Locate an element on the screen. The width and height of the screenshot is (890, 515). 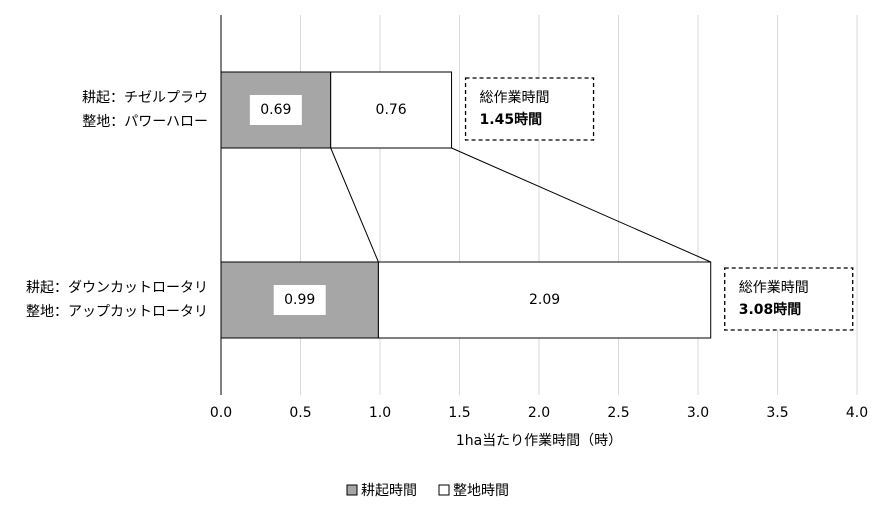
y-tick-label: 耕起：チゼルプラウ is located at coordinates (145, 97).